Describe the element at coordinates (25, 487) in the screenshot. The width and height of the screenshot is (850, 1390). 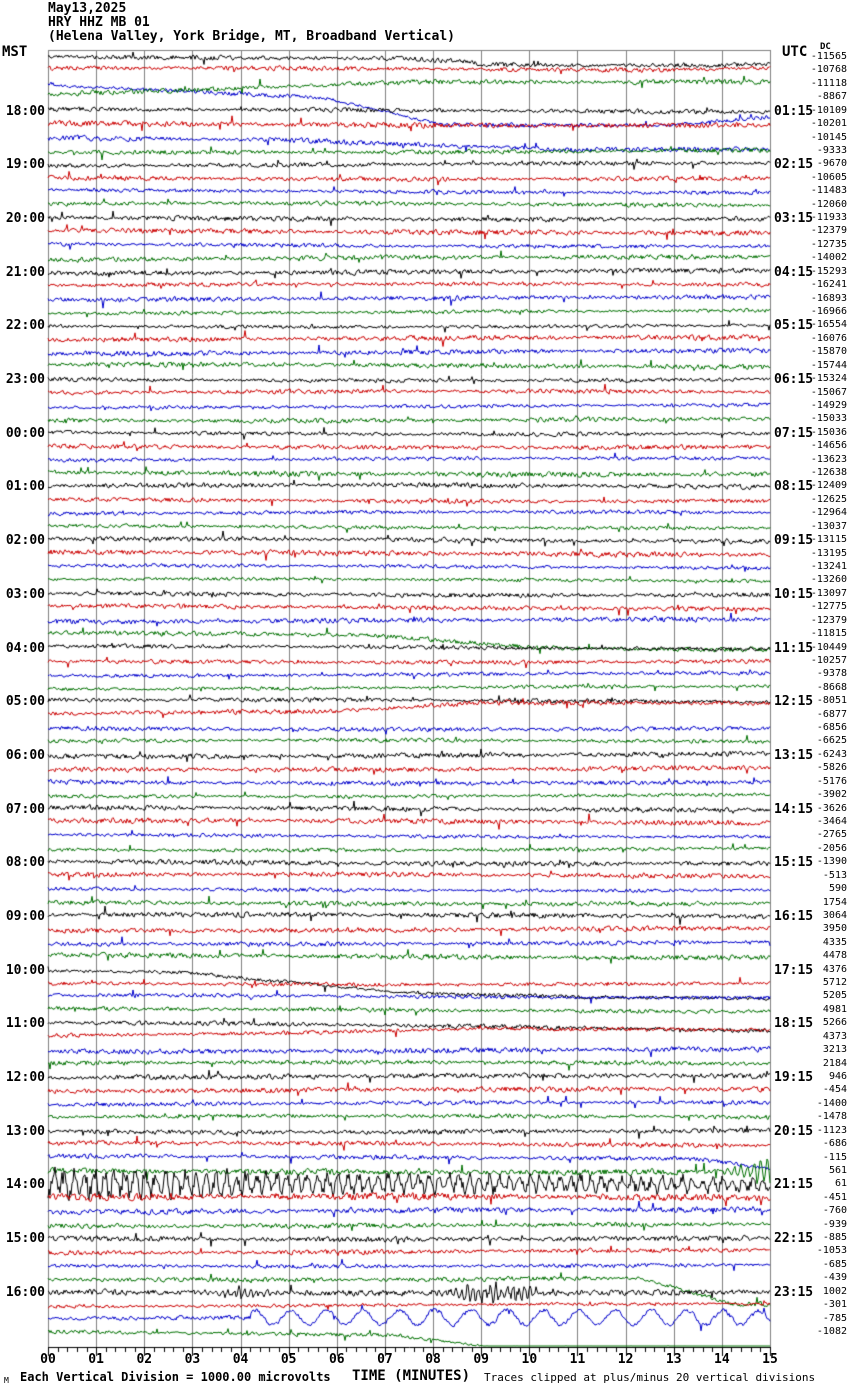
I see `mst-hour-label: 01:00` at that location.